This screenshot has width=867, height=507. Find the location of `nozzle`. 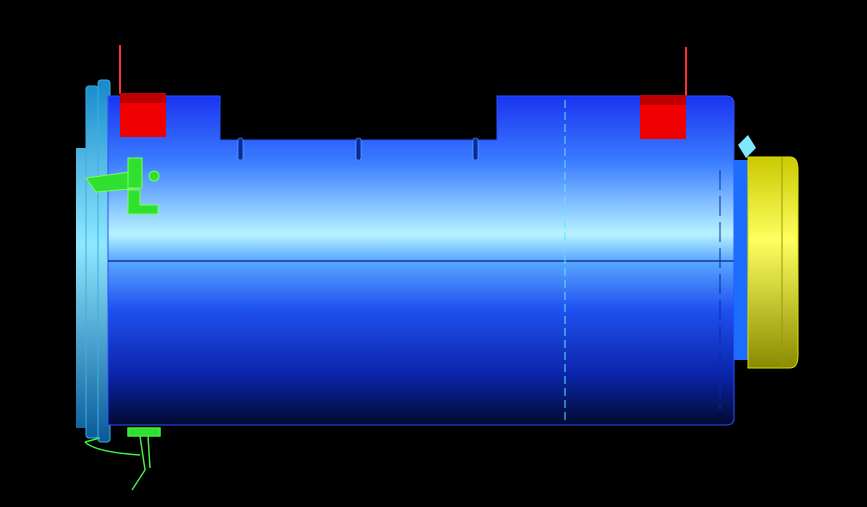

nozzle is located at coordinates (747, 146).